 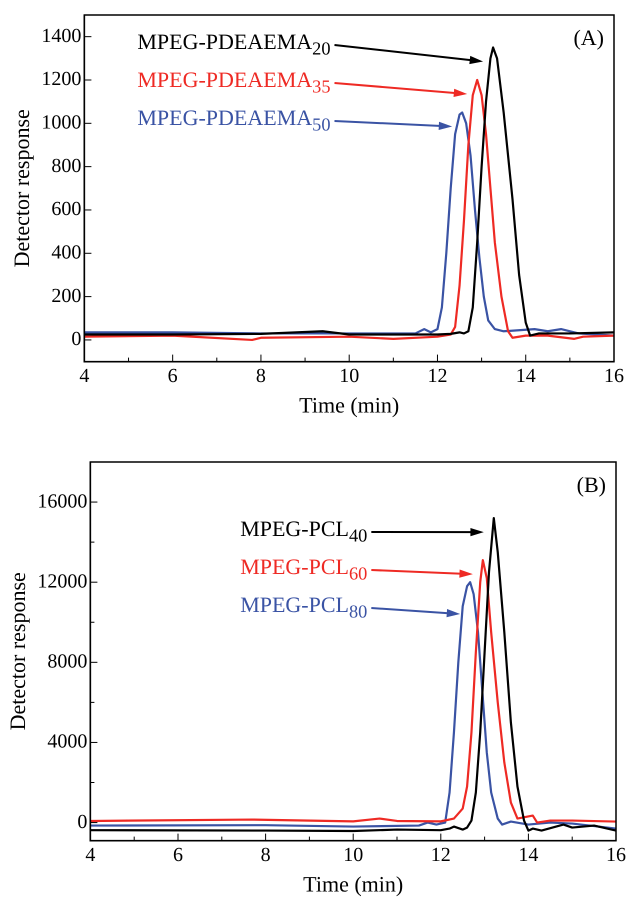 What do you see at coordinates (67, 661) in the screenshot?
I see `y-tick-label: 8000` at bounding box center [67, 661].